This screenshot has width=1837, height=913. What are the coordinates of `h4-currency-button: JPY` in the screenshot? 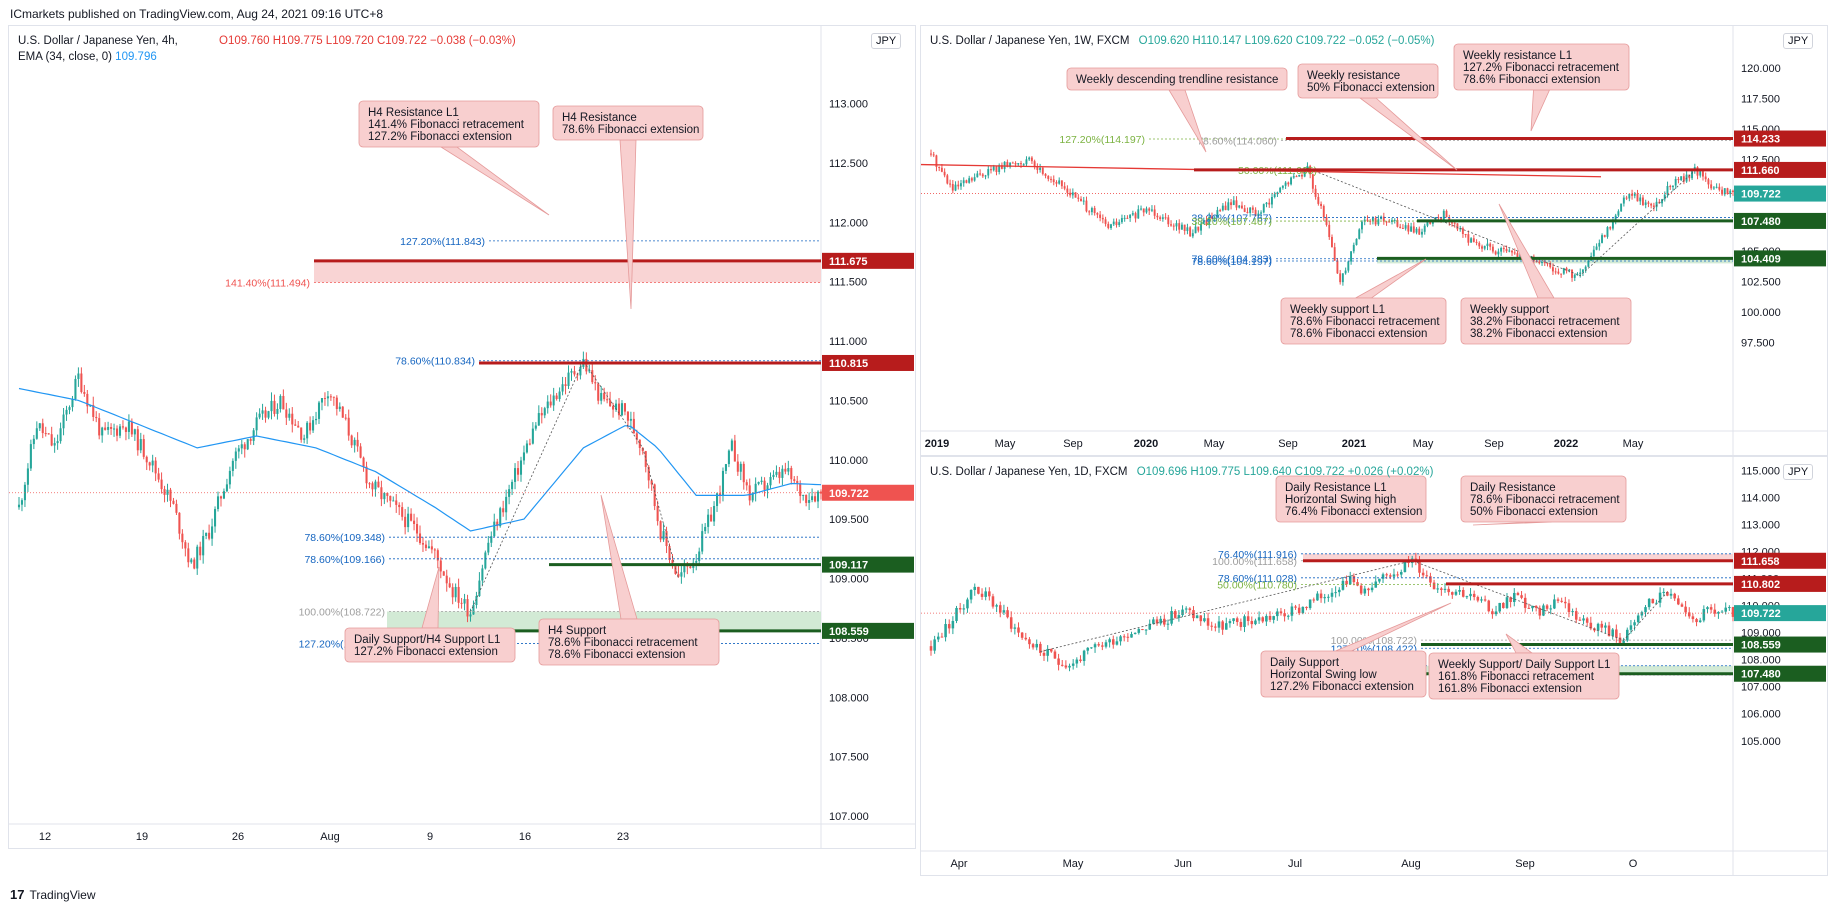 It's located at (886, 41).